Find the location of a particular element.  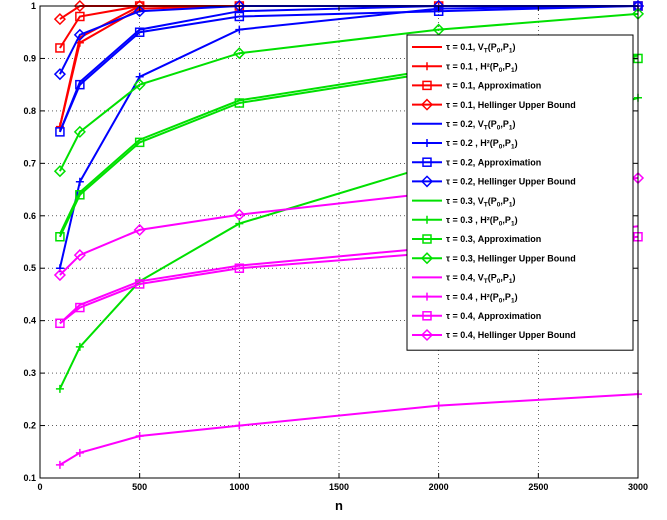

legend-item: τ = 0.4 , H²(P0​,P1​) is located at coordinates (465, 298).